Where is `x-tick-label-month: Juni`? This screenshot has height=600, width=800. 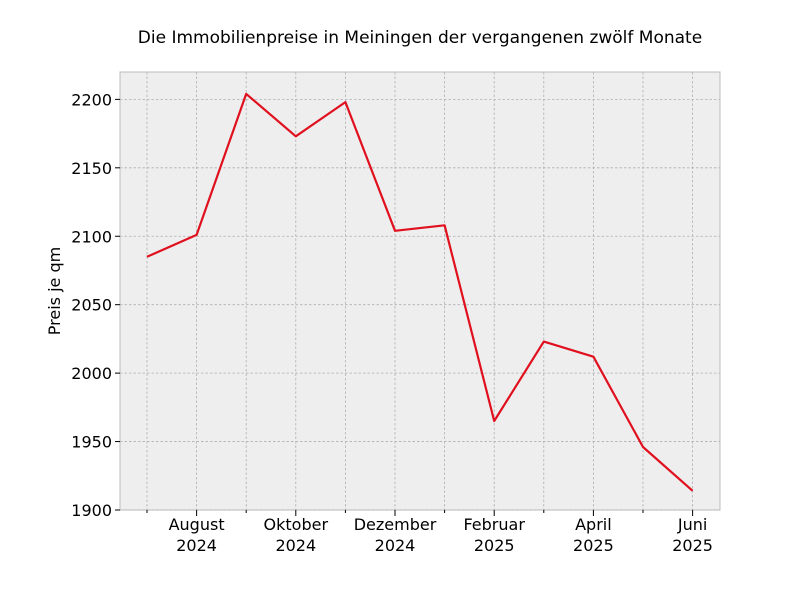 x-tick-label-month: Juni is located at coordinates (692, 524).